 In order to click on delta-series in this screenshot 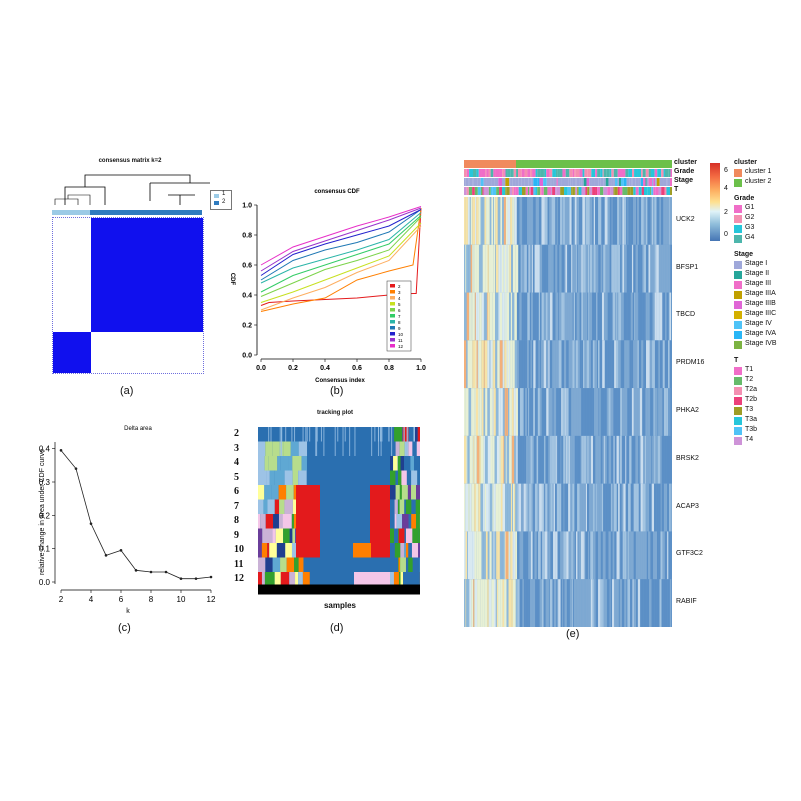, I will do `click(136, 514)`.